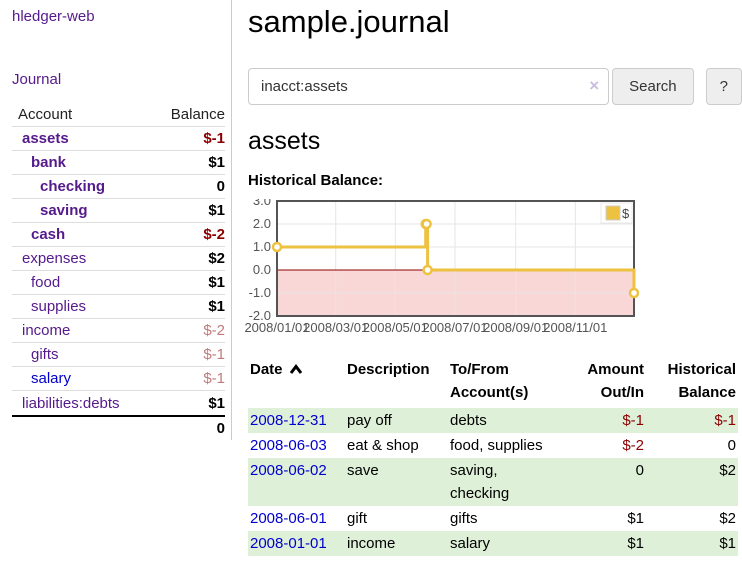 This screenshot has width=742, height=582. I want to click on nav-journal-link: Journal, so click(37, 79).